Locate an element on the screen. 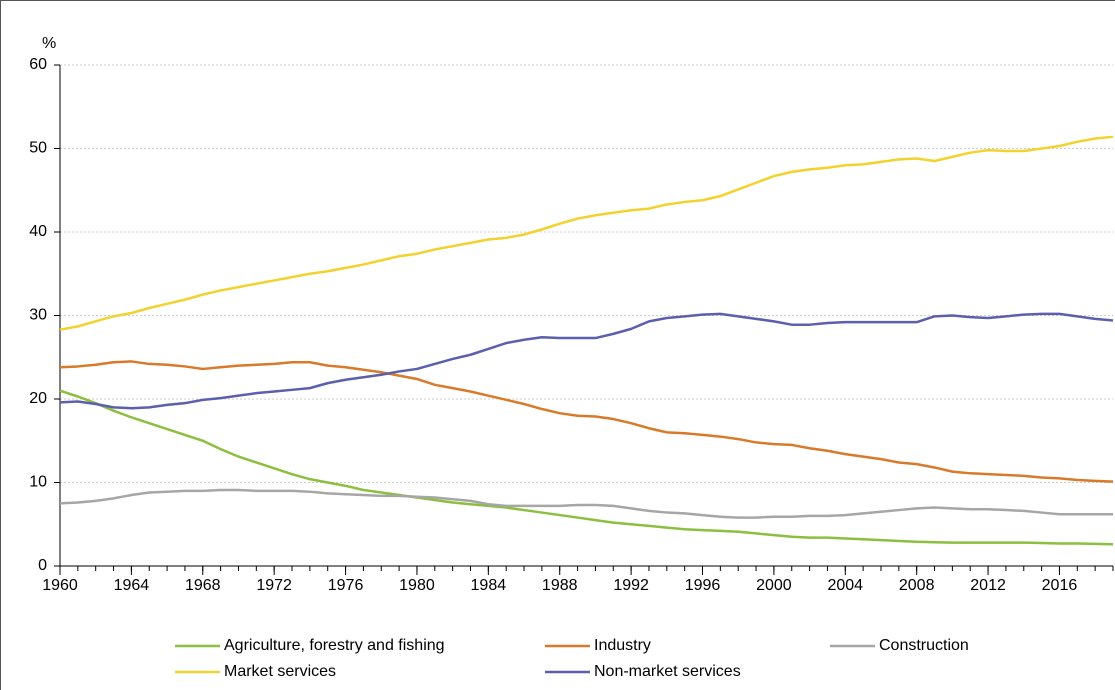 This screenshot has width=1115, height=690. x-tick-label: 2012 is located at coordinates (988, 585).